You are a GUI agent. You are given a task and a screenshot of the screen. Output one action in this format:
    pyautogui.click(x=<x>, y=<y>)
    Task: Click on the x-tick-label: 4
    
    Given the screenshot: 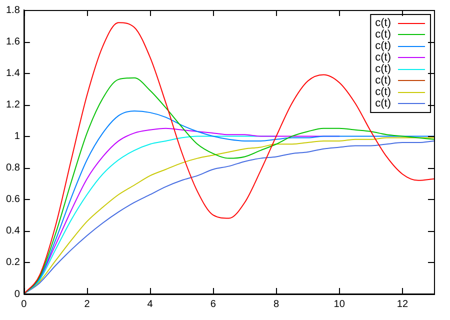 What is the action you would take?
    pyautogui.click(x=150, y=304)
    